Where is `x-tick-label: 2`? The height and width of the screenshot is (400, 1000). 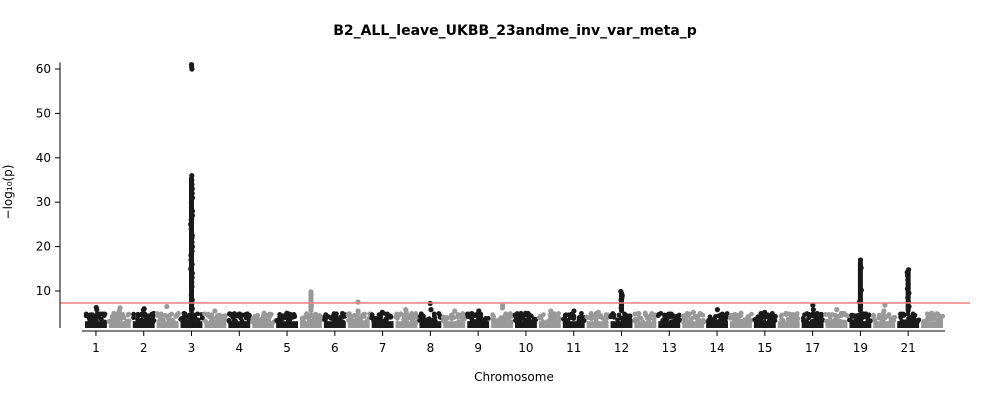
x-tick-label: 2 is located at coordinates (144, 348).